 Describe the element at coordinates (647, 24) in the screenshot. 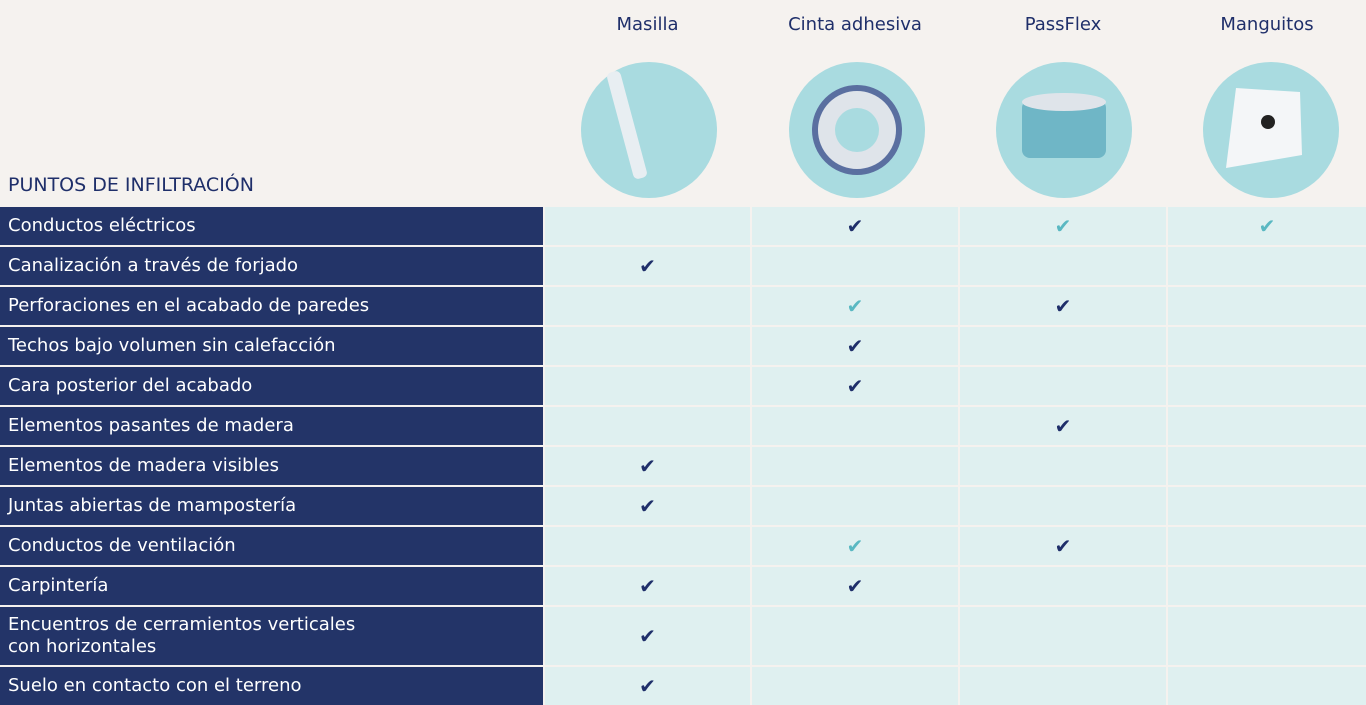

I see `column-header: Masilla` at that location.